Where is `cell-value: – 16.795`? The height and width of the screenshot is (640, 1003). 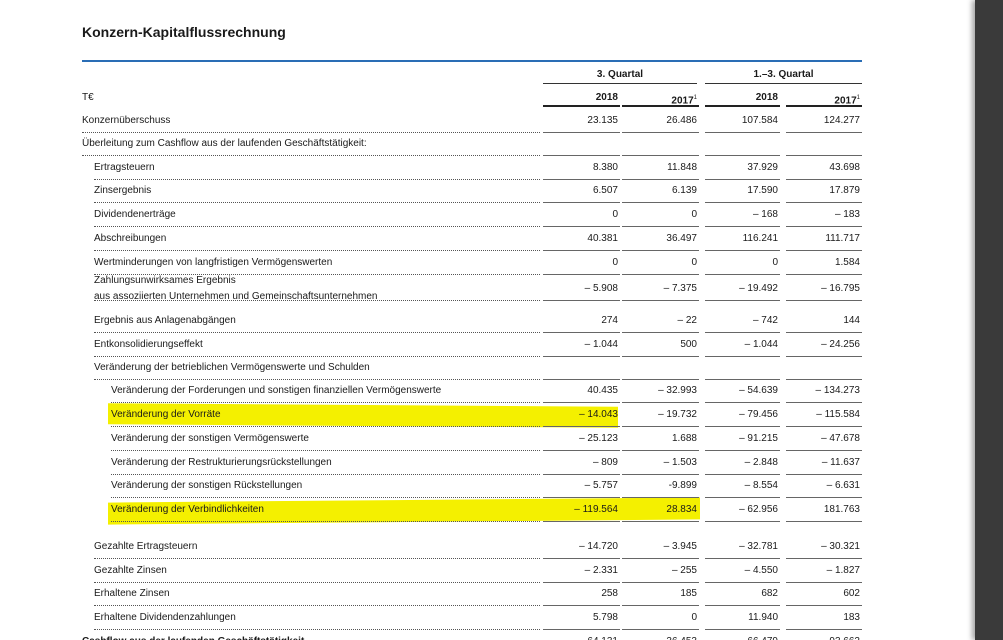 cell-value: – 16.795 is located at coordinates (840, 288).